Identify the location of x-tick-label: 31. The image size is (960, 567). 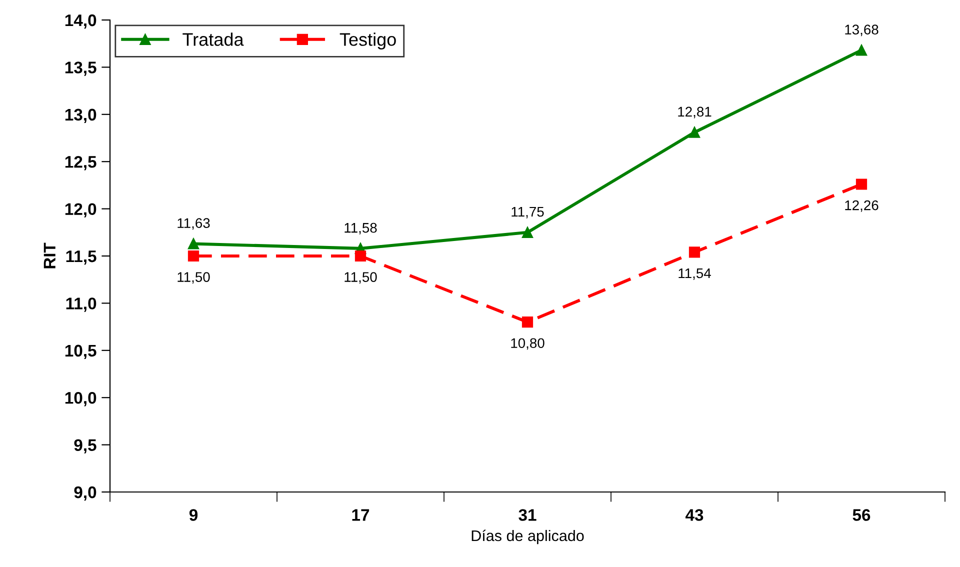
(527, 515).